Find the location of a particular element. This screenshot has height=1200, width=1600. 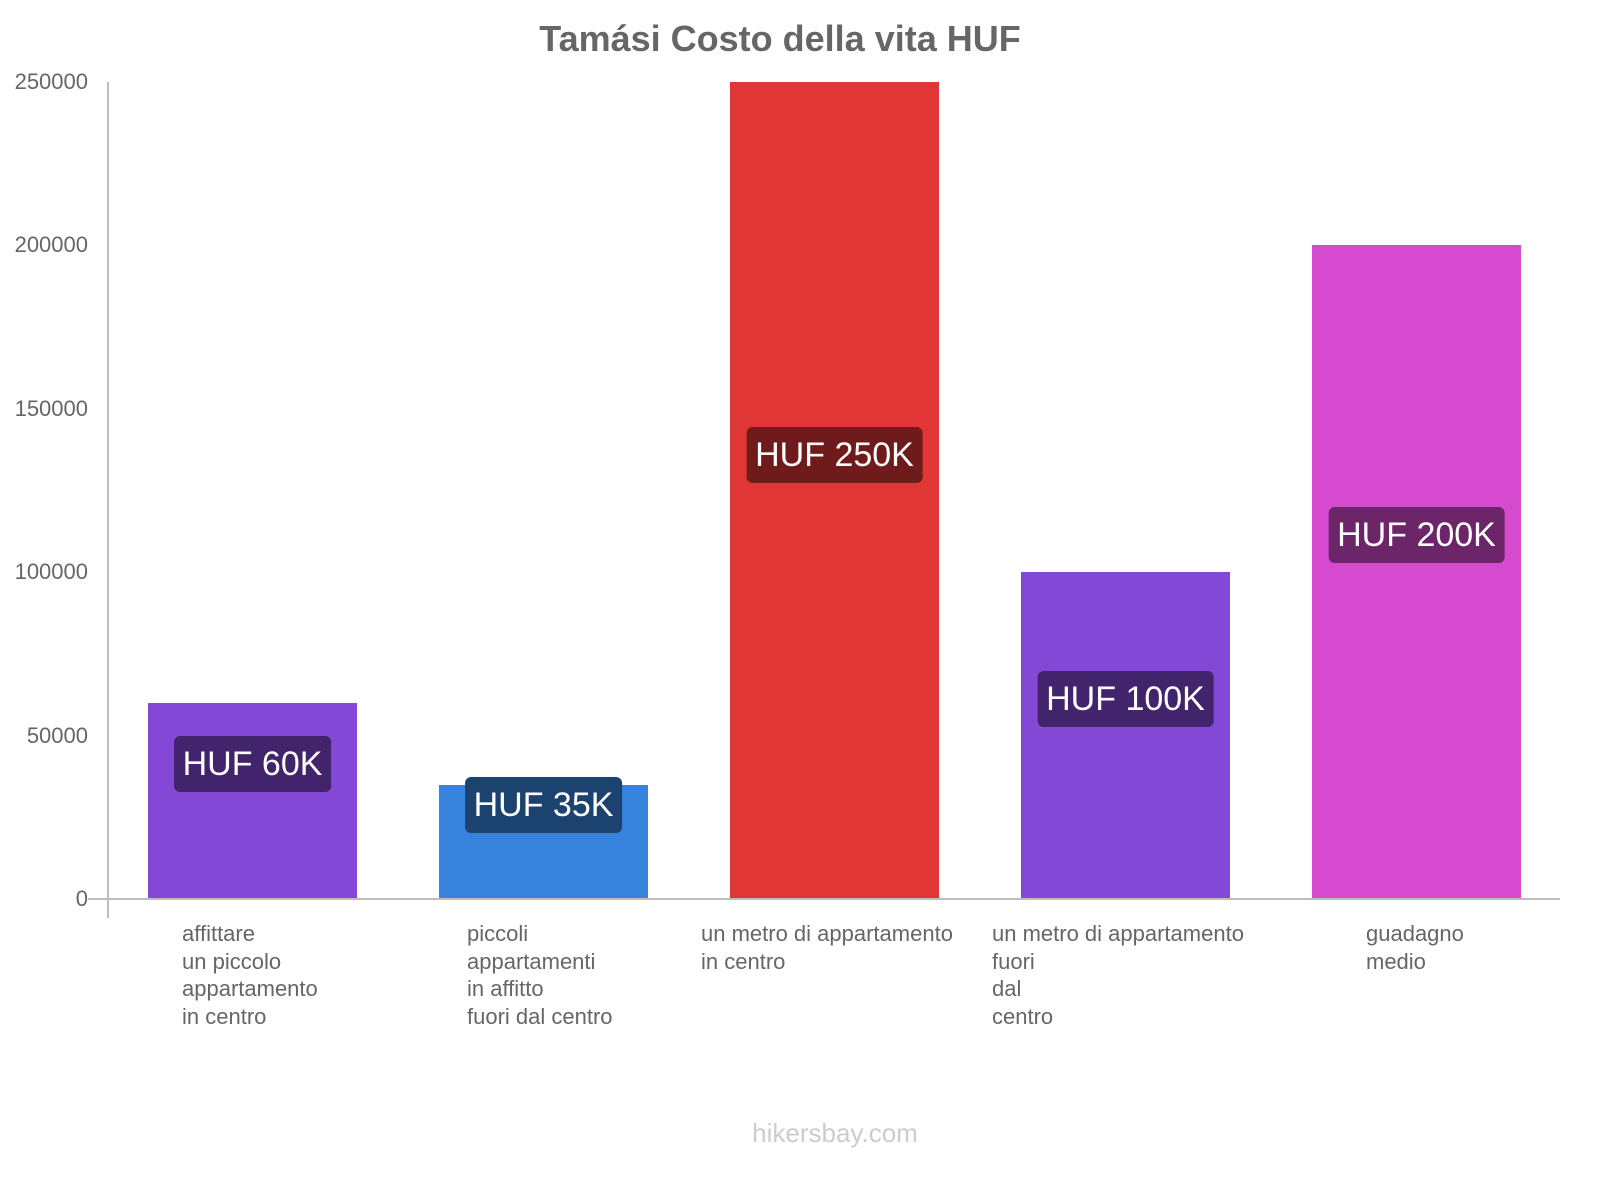

bar-value-label: HUF 200K is located at coordinates (1416, 535).